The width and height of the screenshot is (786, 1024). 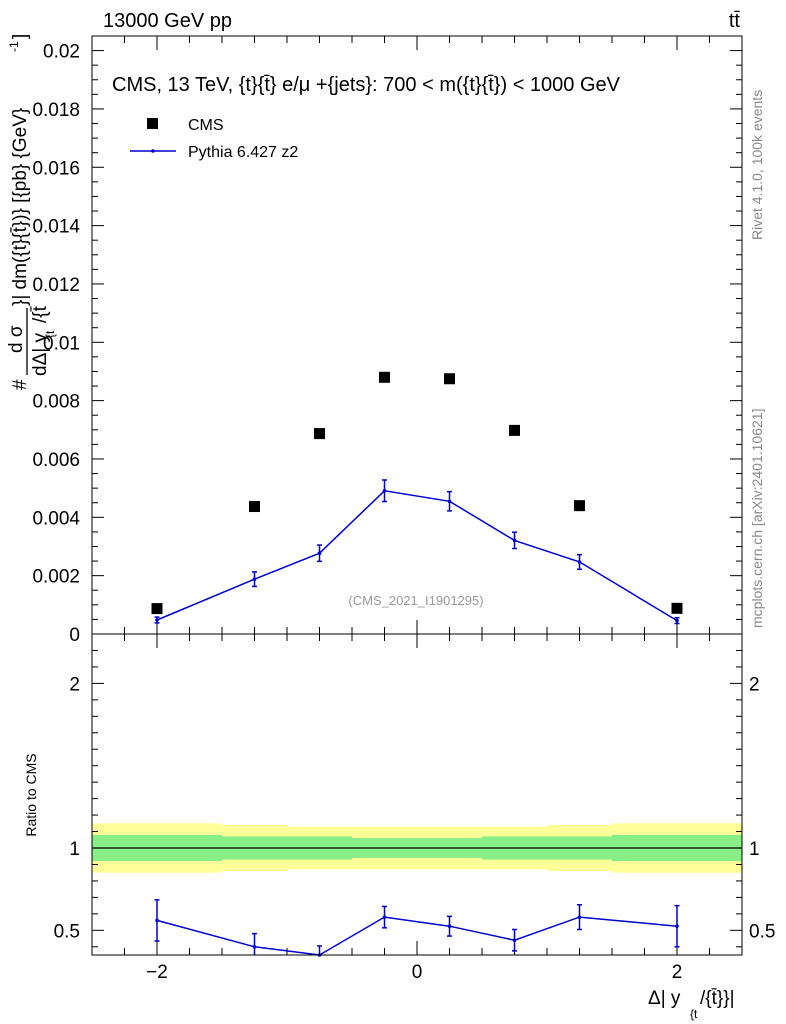 What do you see at coordinates (74, 849) in the screenshot?
I see `ratio-ytick-label-left: 1` at bounding box center [74, 849].